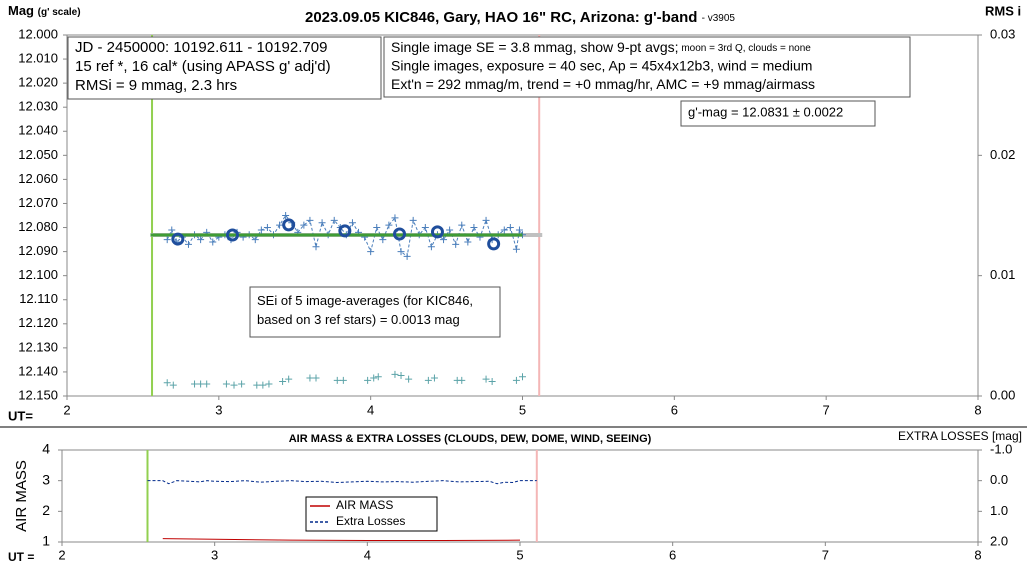  Describe the element at coordinates (59, 12) in the screenshot. I see `y-axis-label-note: (g' scale)` at that location.